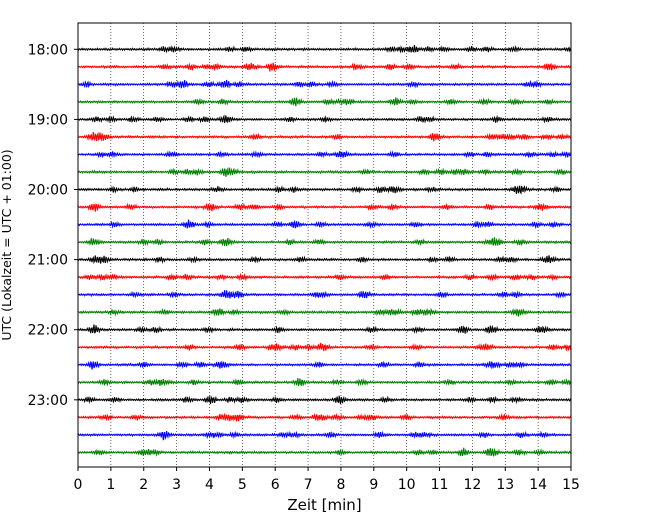 This screenshot has width=650, height=520. I want to click on x-tick-label: 14, so click(538, 485).